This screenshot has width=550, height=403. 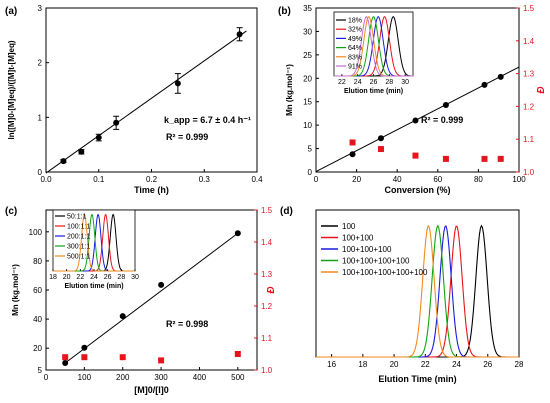 What do you see at coordinates (187, 324) in the screenshot?
I see `panel-c-annotation-r2: R² = 0.998` at bounding box center [187, 324].